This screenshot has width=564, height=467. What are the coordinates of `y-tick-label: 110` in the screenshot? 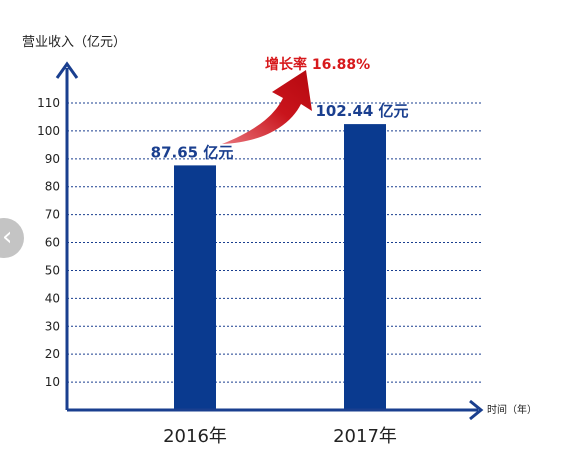 It's located at (48, 103).